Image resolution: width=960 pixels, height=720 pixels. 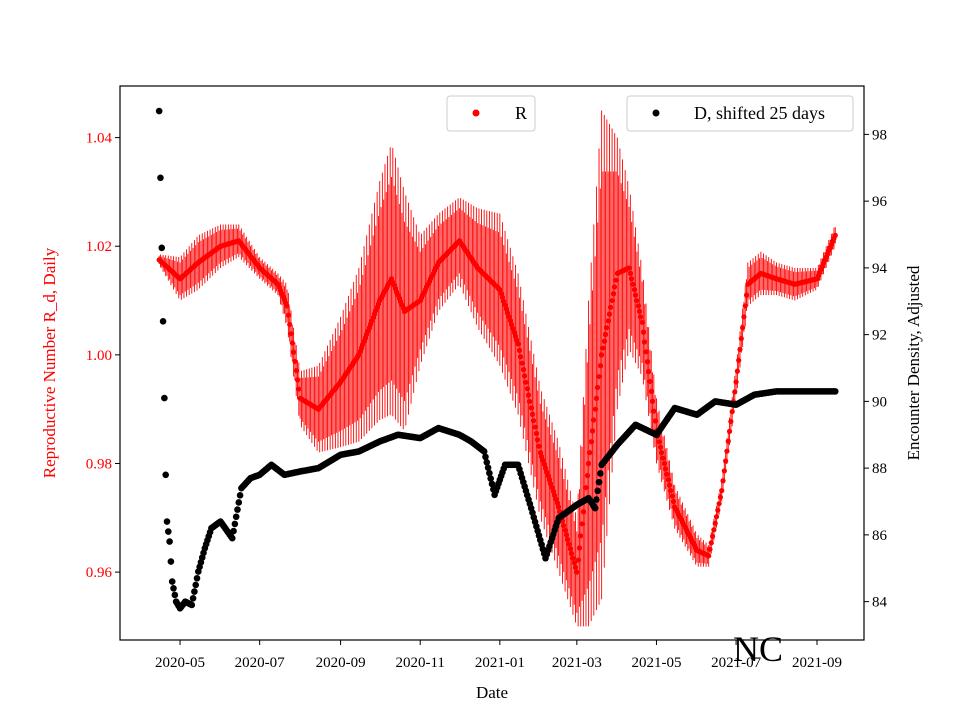 I want to click on x-tick-label: 2020-11, so click(x=419, y=663).